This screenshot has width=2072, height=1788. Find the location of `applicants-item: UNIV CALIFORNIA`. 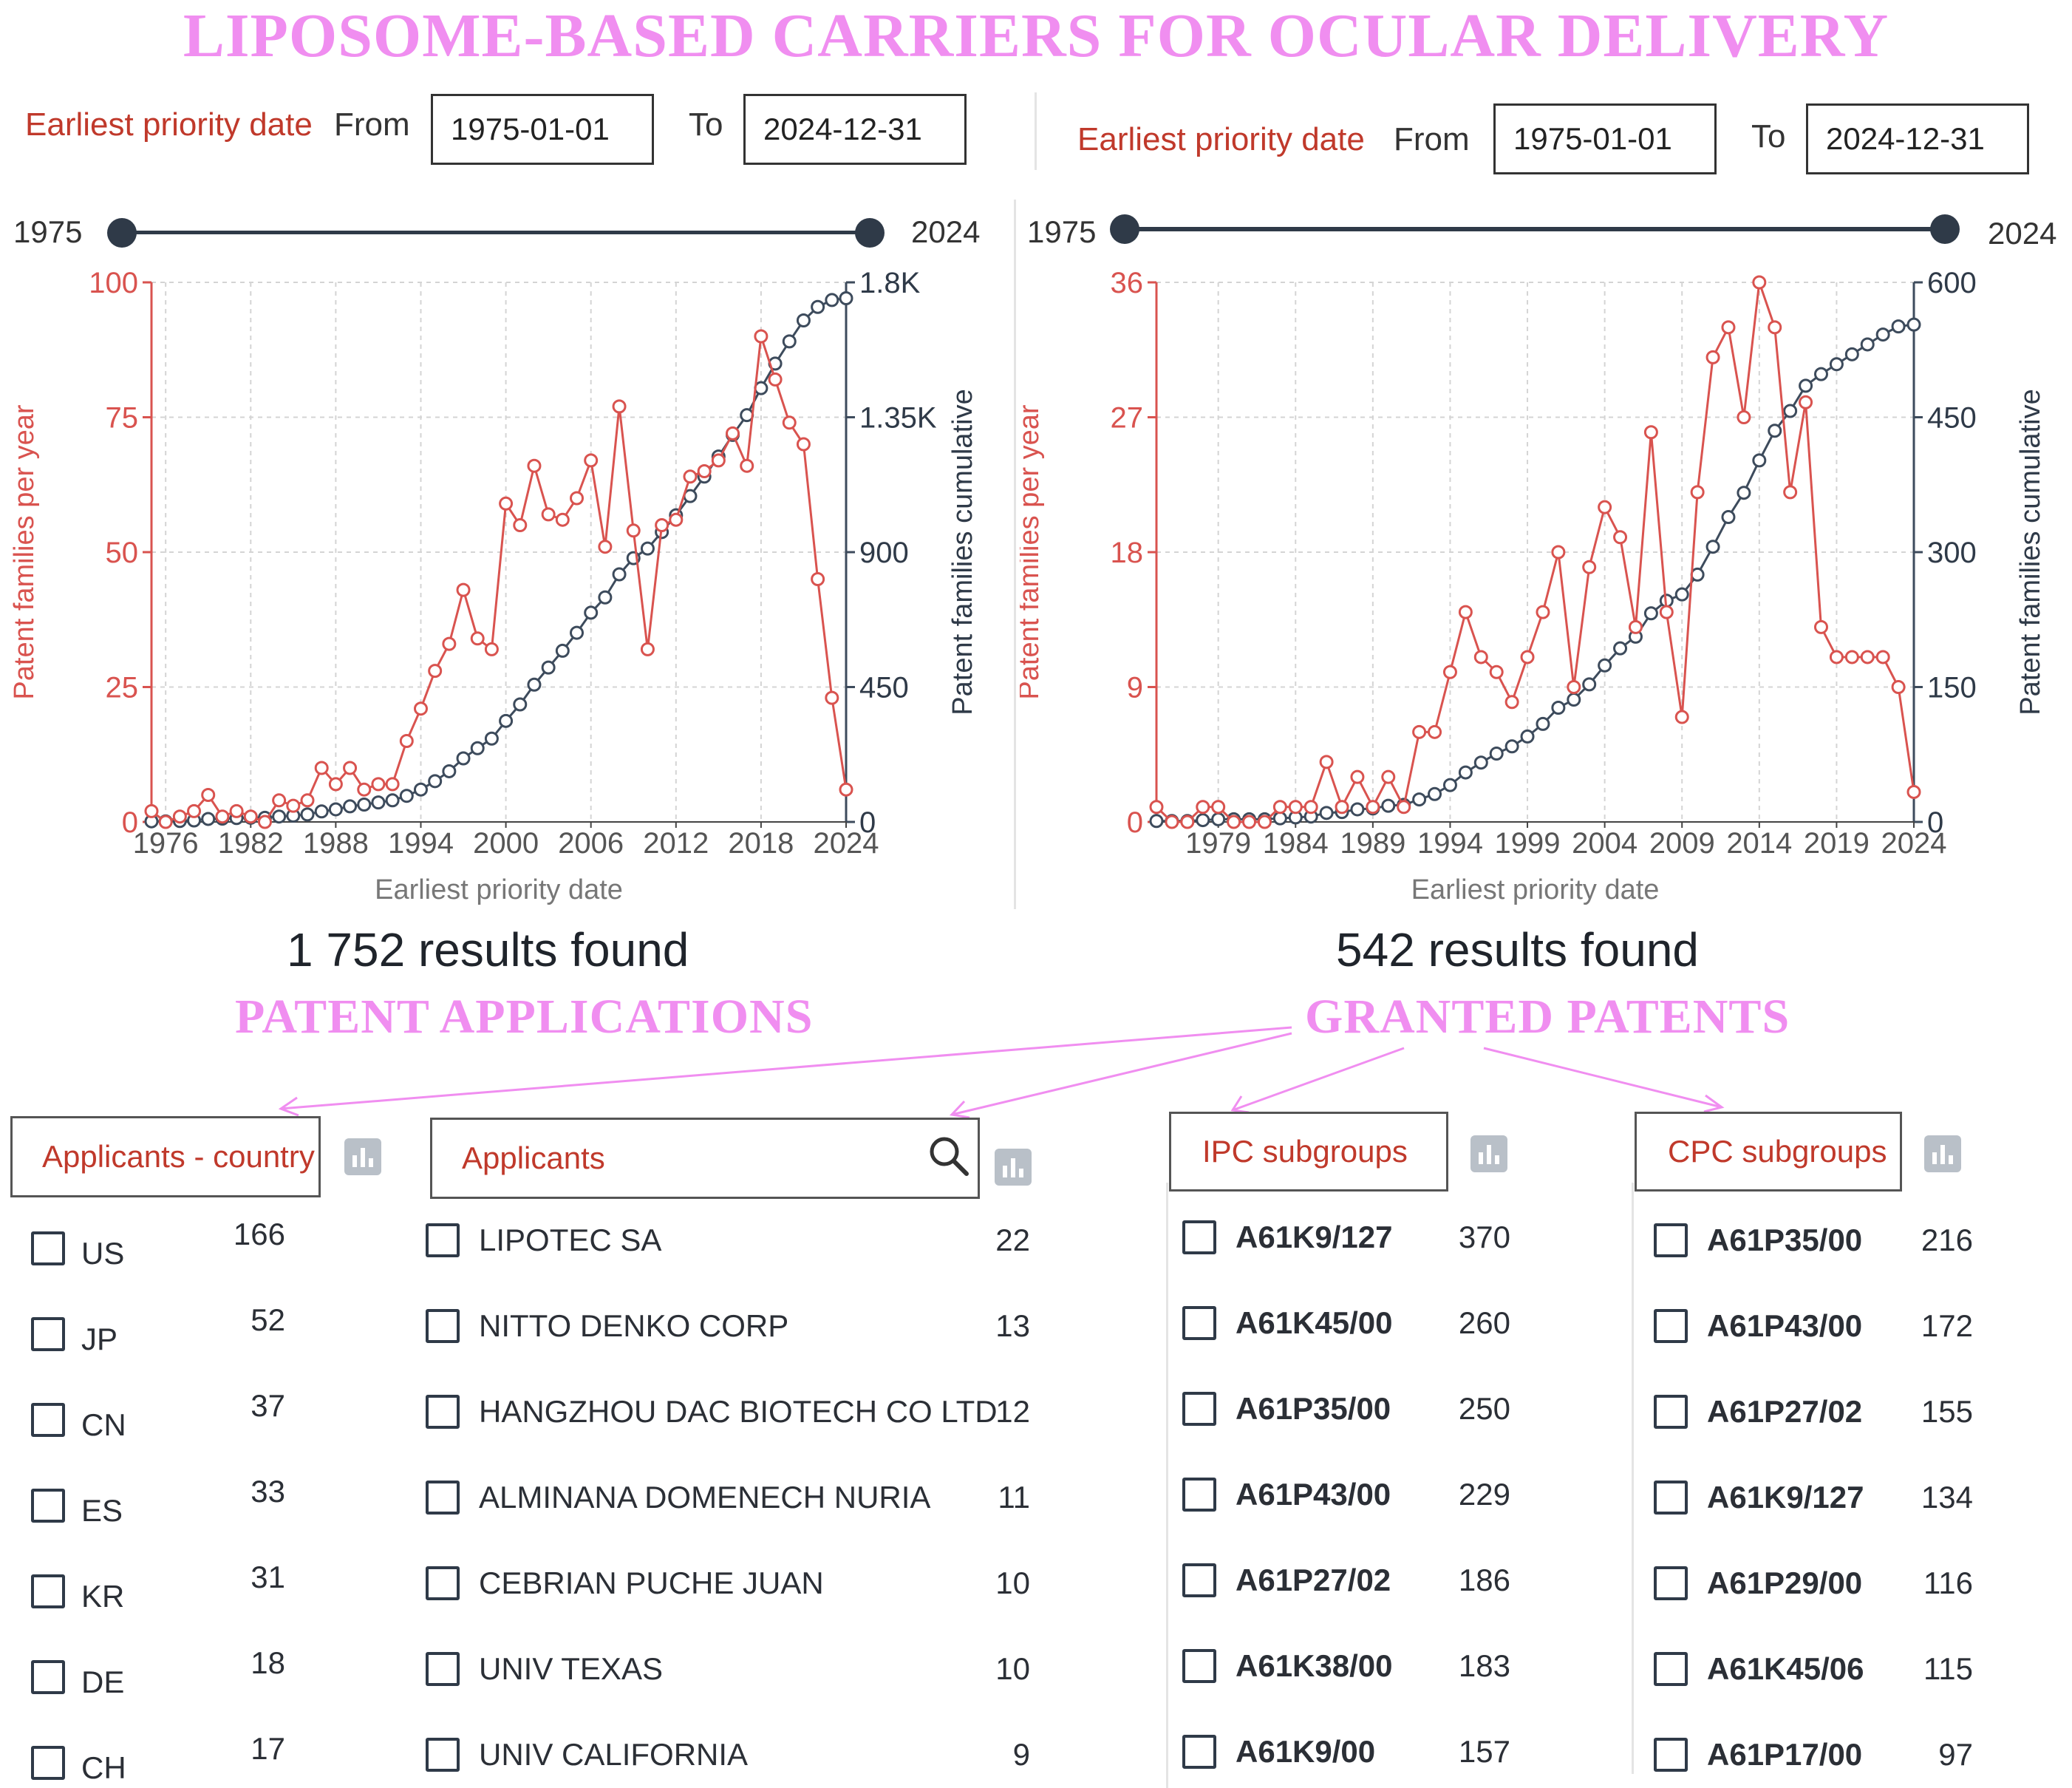

applicants-item: UNIV CALIFORNIA is located at coordinates (587, 1755).